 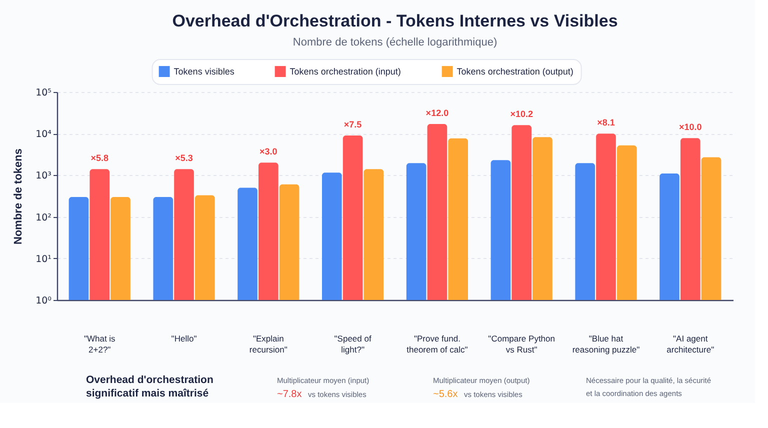 I want to click on x-tick-label: "Prove fund. theorem of calc", so click(x=437, y=344).